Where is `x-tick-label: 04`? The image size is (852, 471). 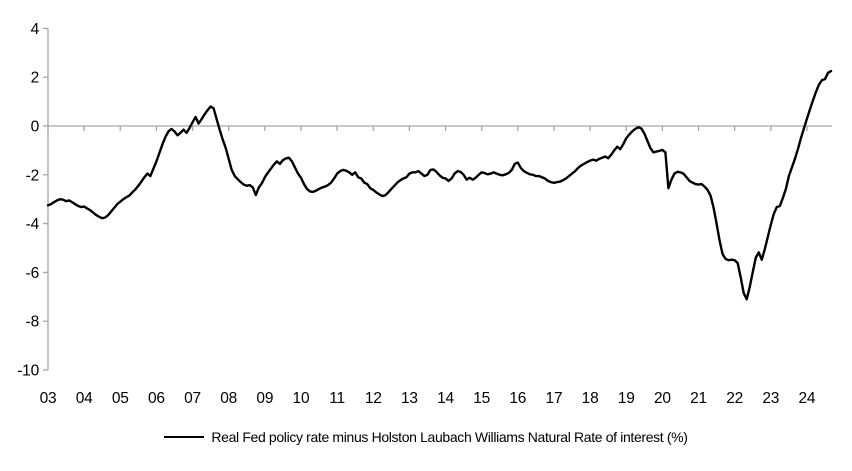 x-tick-label: 04 is located at coordinates (84, 398).